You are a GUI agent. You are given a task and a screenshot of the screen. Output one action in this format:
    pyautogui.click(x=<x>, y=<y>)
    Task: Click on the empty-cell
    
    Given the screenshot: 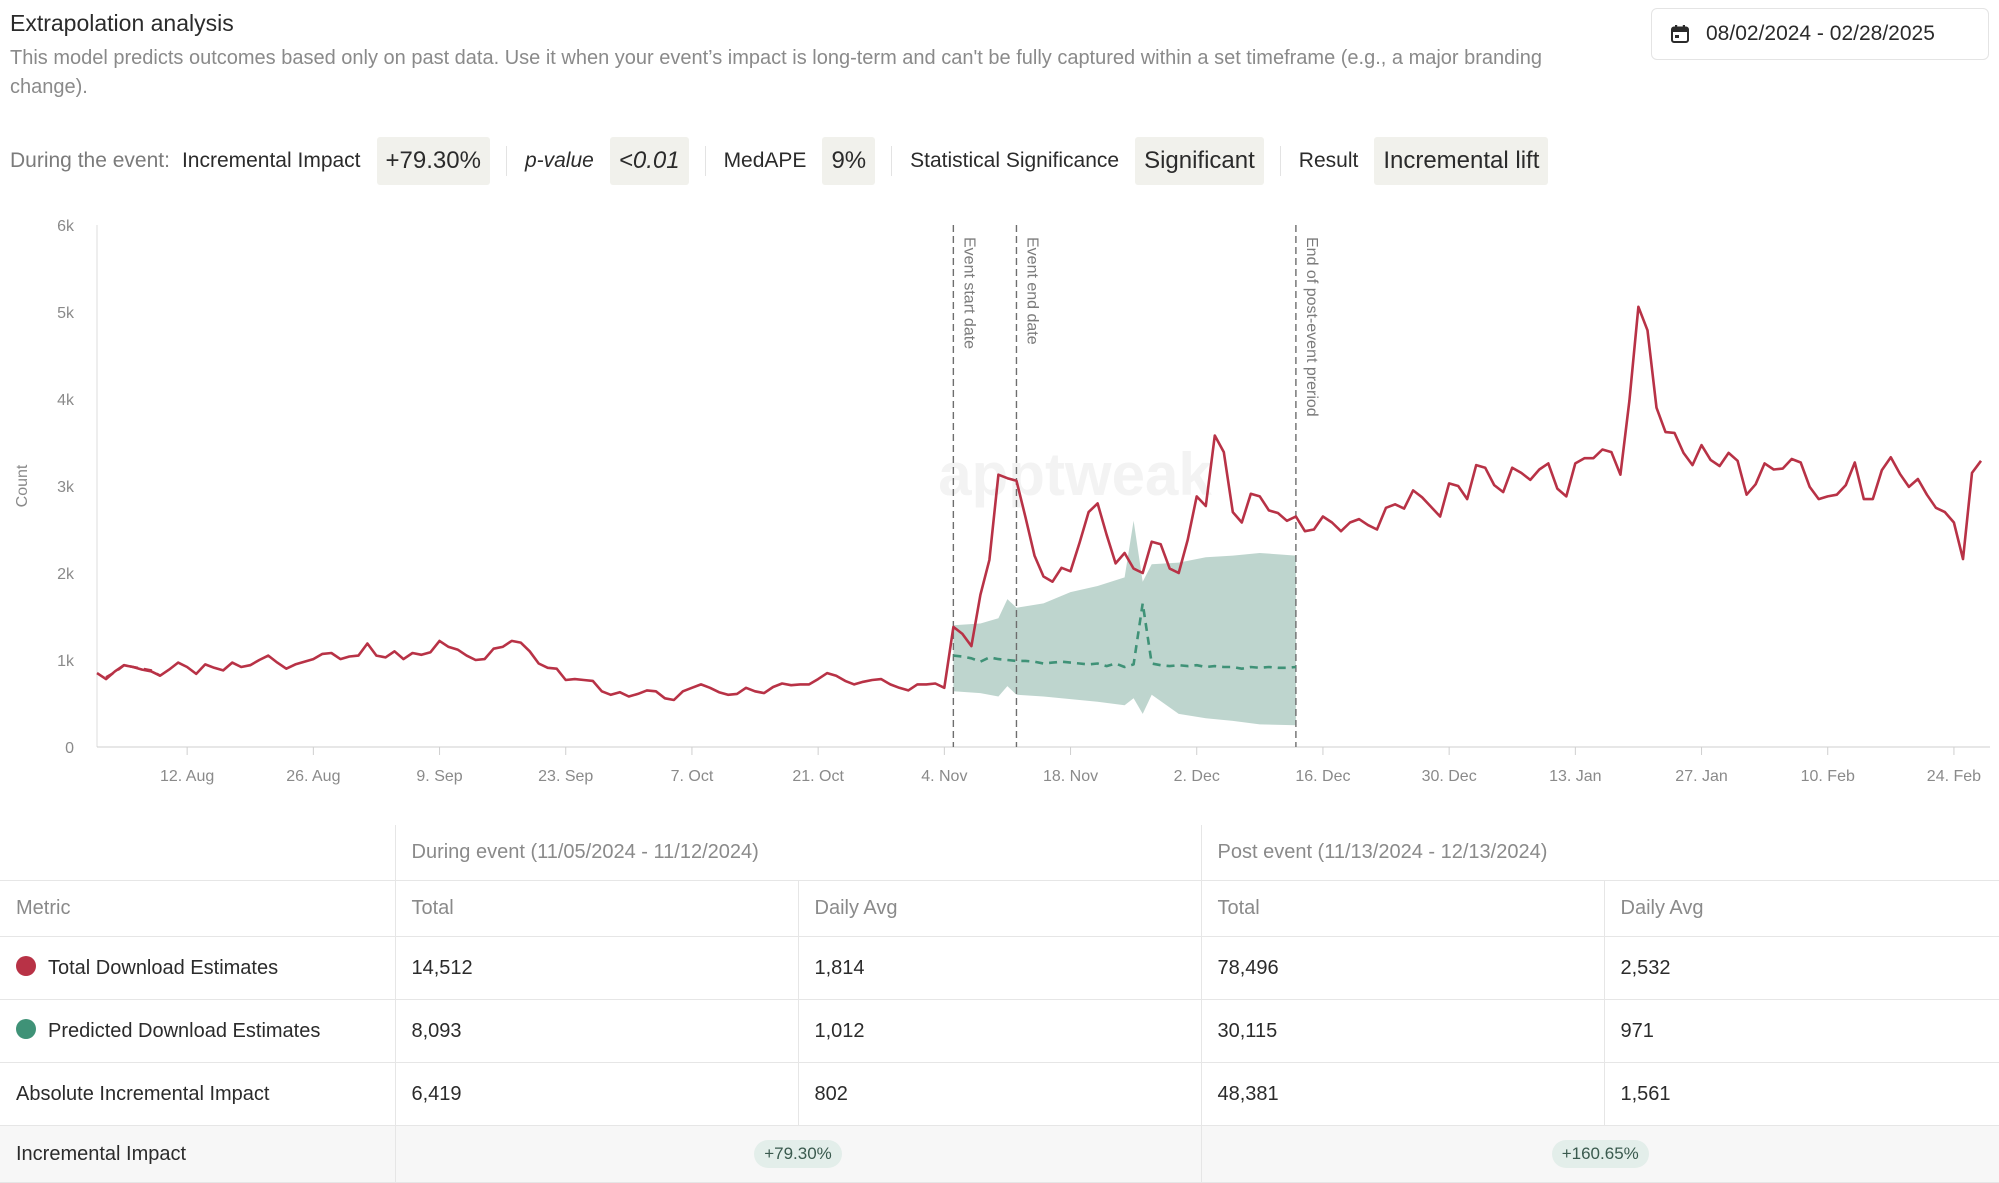 What is the action you would take?
    pyautogui.click(x=197, y=853)
    